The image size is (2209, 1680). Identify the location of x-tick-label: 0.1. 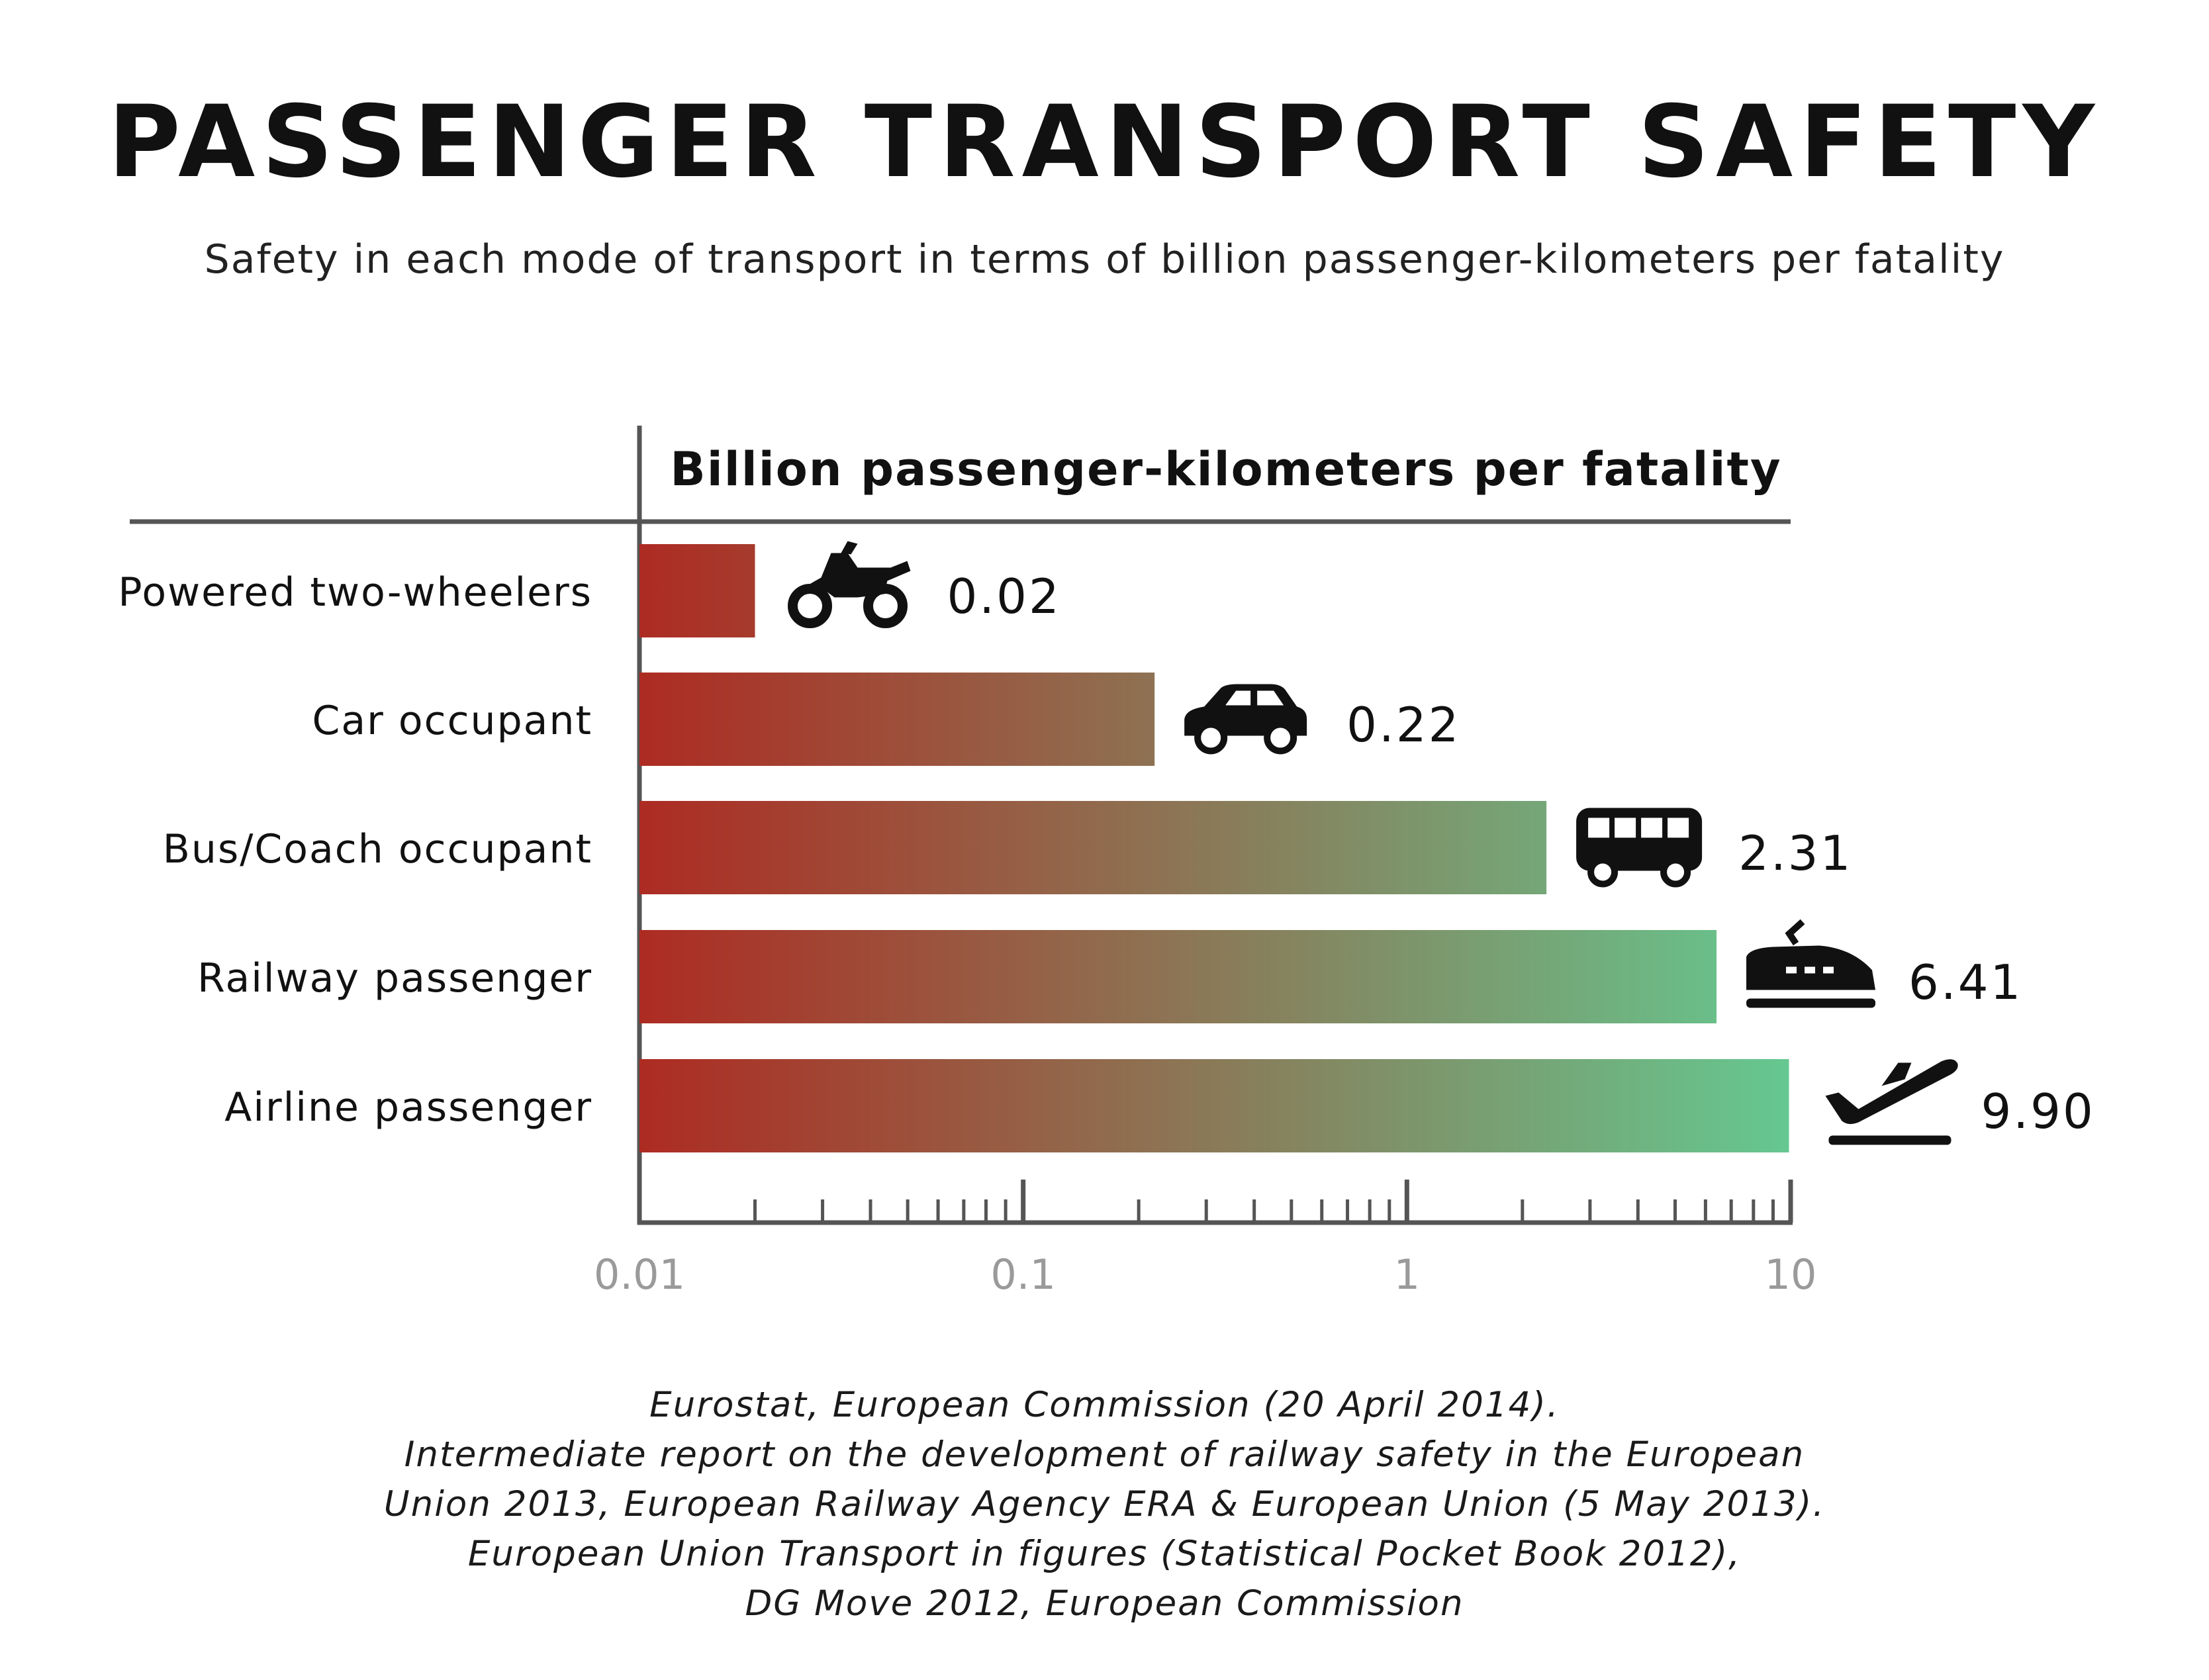
(1023, 1274).